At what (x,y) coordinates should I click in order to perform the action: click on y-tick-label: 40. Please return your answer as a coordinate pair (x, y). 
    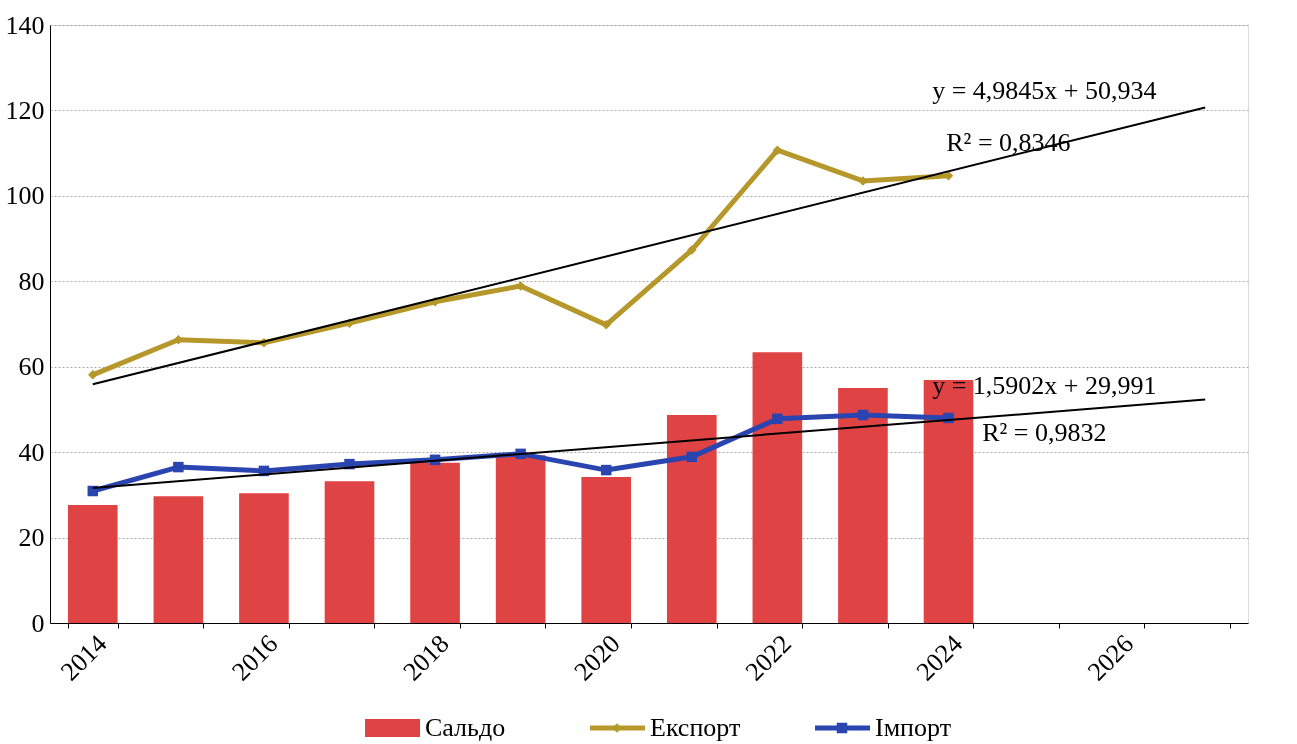
    Looking at the image, I should click on (31, 452).